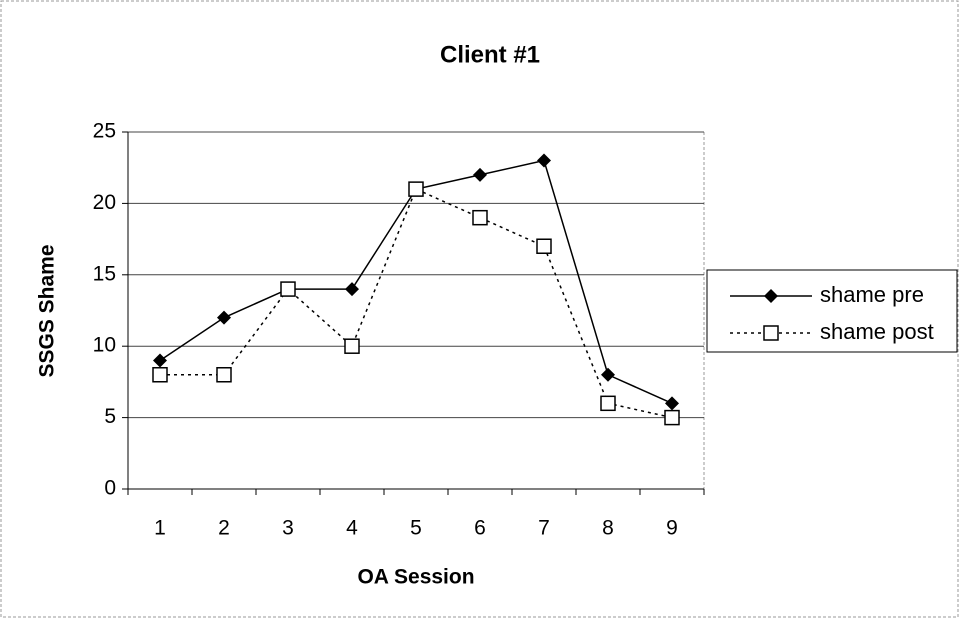  Describe the element at coordinates (104, 131) in the screenshot. I see `y-tick-label: 25` at that location.